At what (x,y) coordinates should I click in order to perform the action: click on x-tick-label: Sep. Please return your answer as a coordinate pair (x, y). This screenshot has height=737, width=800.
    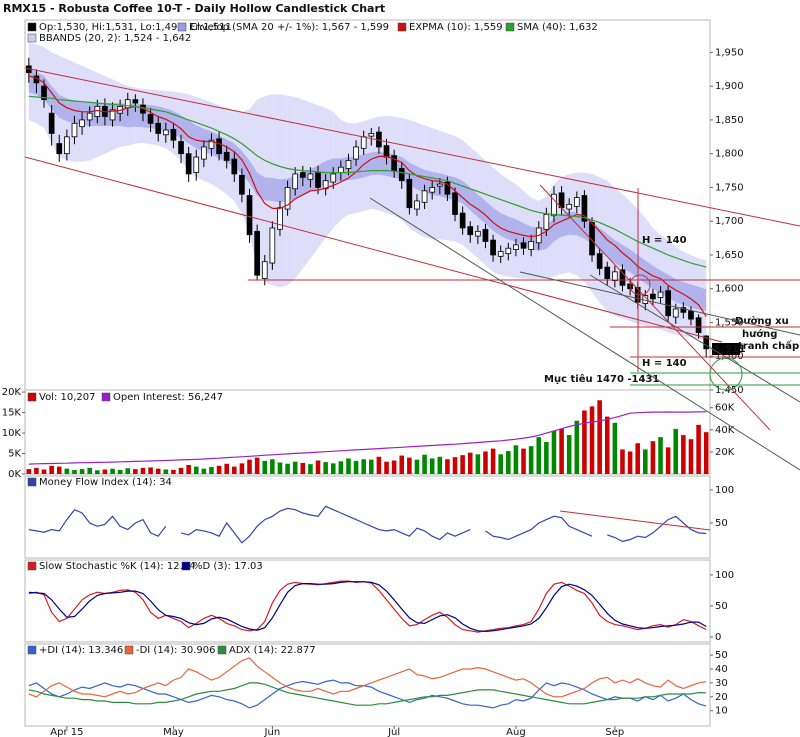
    Looking at the image, I should click on (614, 732).